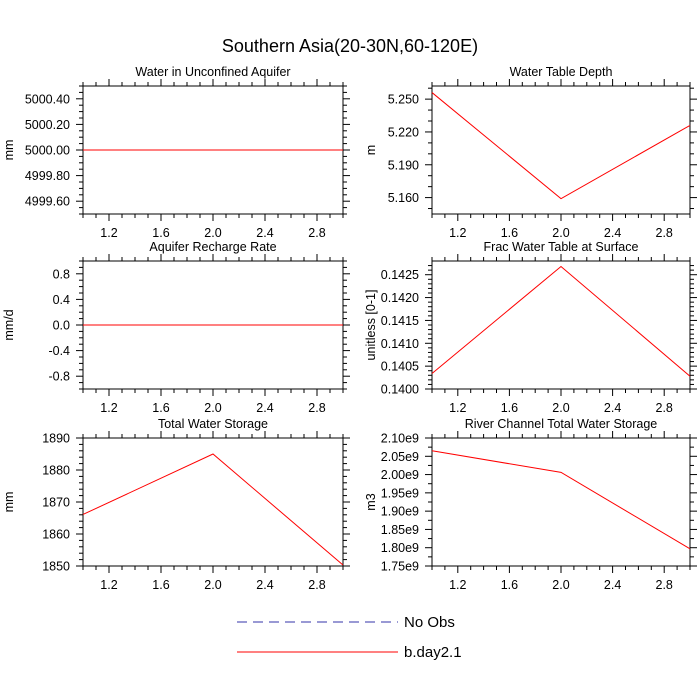  What do you see at coordinates (403, 100) in the screenshot?
I see `y-tick-label: 5.250` at bounding box center [403, 100].